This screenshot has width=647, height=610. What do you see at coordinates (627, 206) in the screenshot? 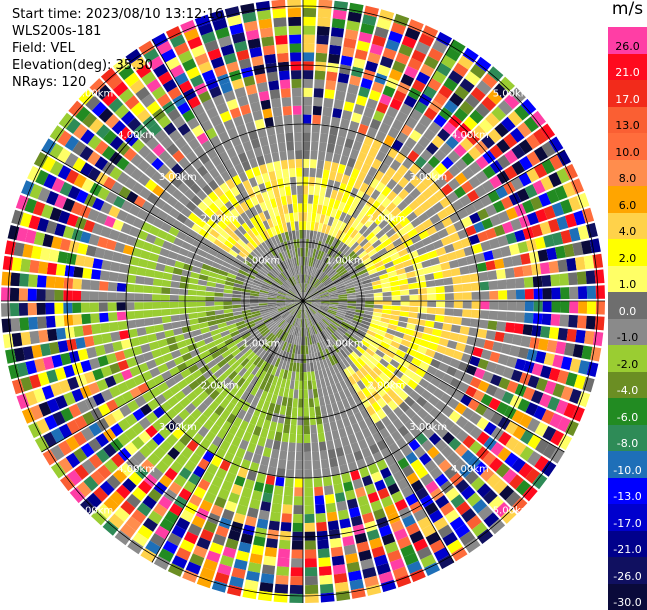
I see `colorbar-tick-label: 6.0` at bounding box center [627, 206].